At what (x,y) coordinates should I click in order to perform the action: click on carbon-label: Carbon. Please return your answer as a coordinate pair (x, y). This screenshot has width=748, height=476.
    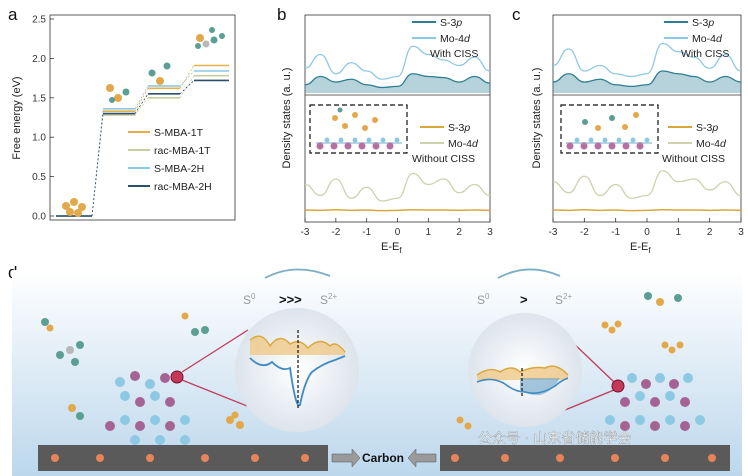
    Looking at the image, I should click on (383, 458).